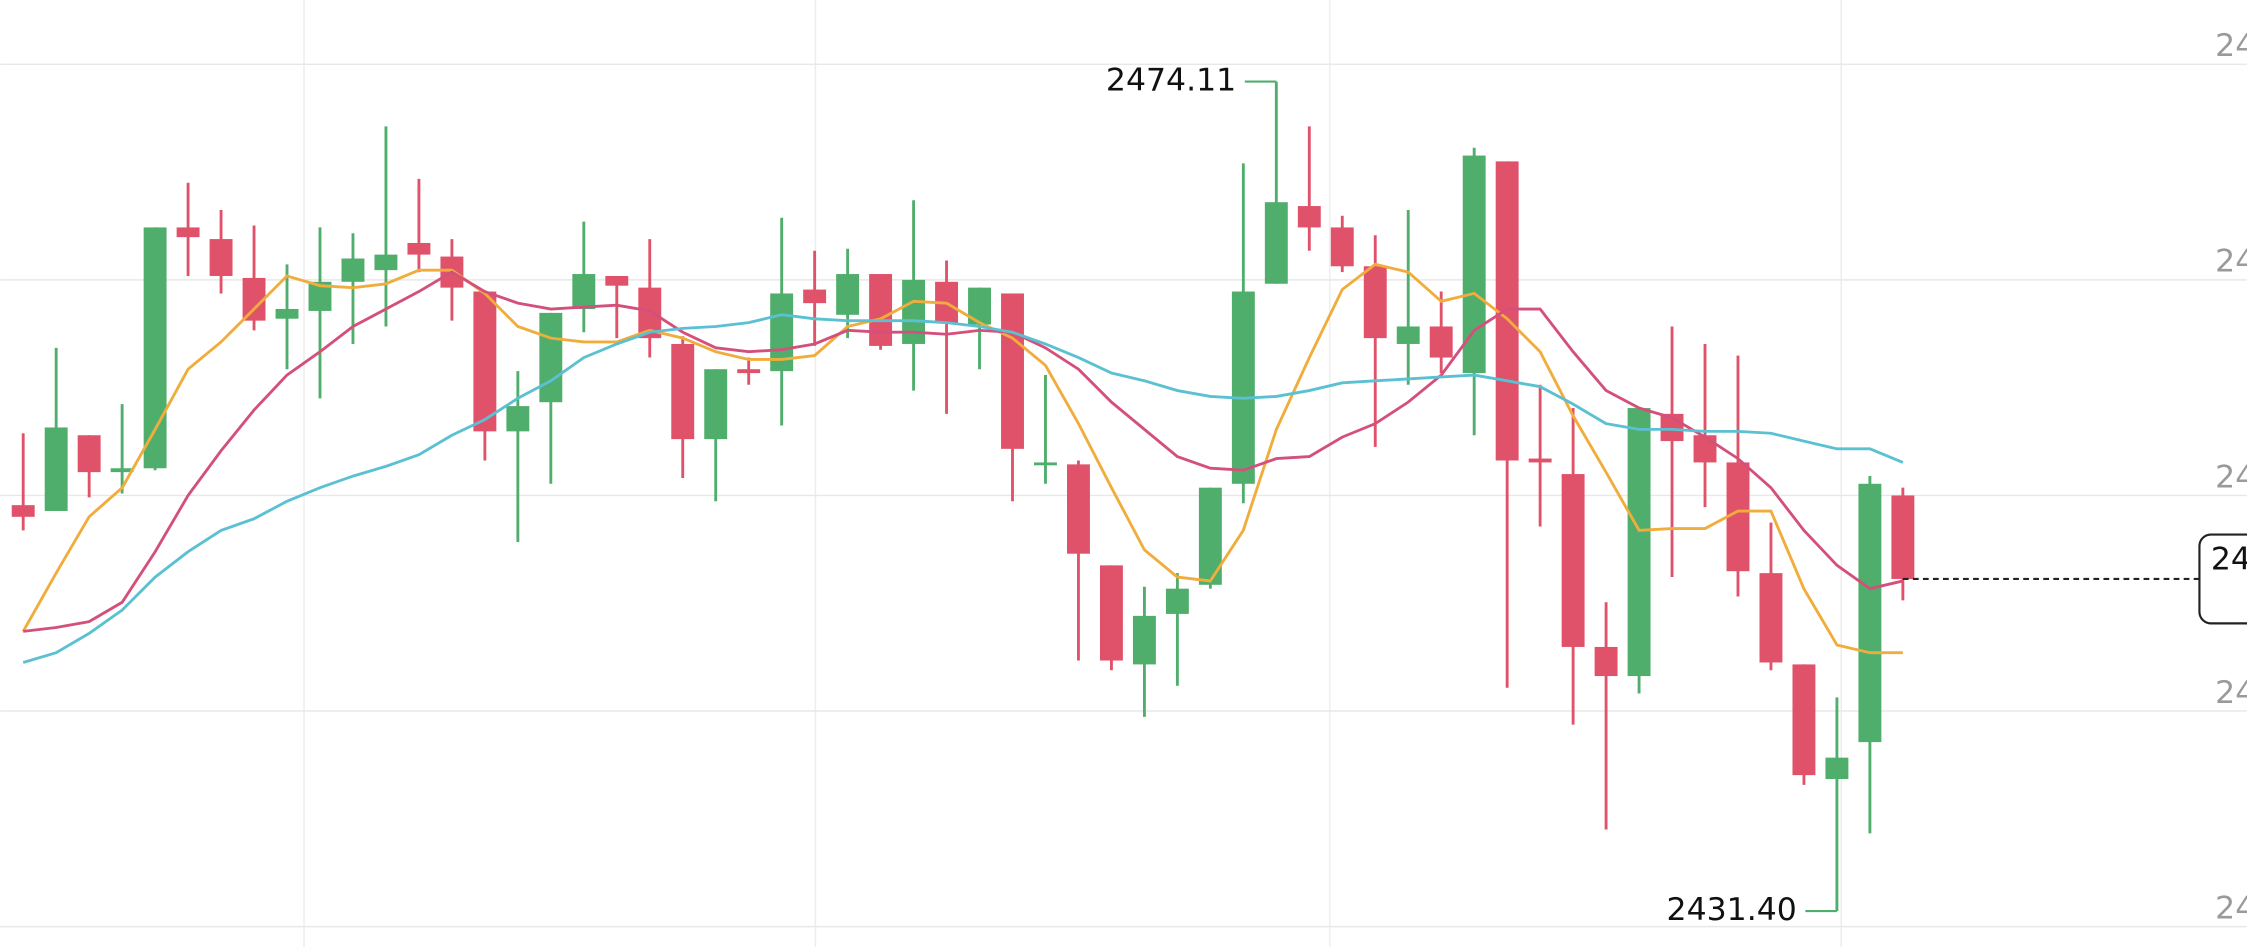 This screenshot has width=2247, height=947. Describe the element at coordinates (2222, 579) in the screenshot. I see `last-price-box` at that location.